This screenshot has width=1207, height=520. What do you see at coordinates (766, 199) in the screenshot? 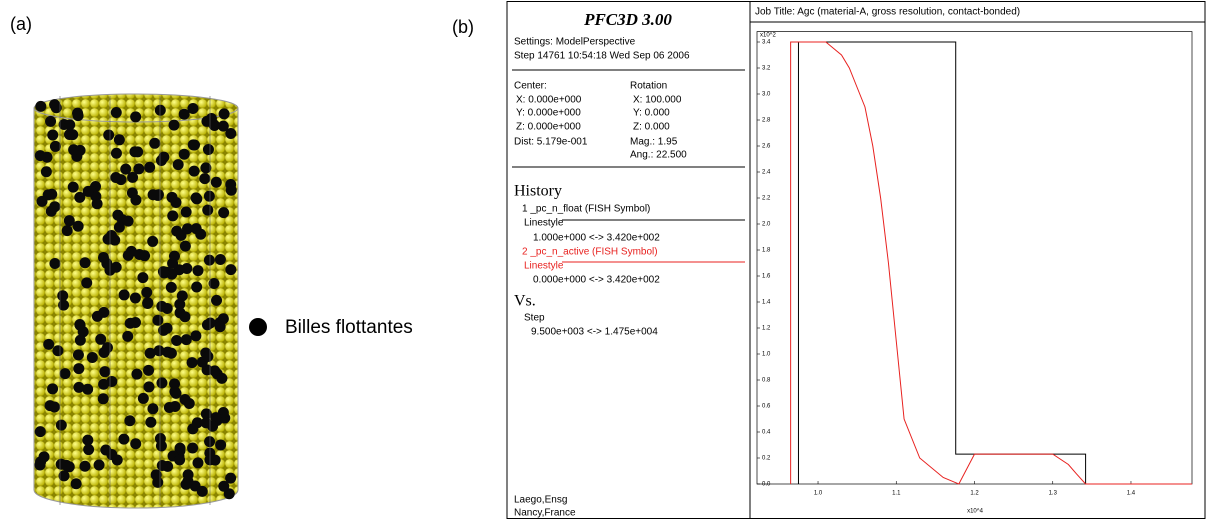
I see `y-tick-label: 2.2` at bounding box center [766, 199].